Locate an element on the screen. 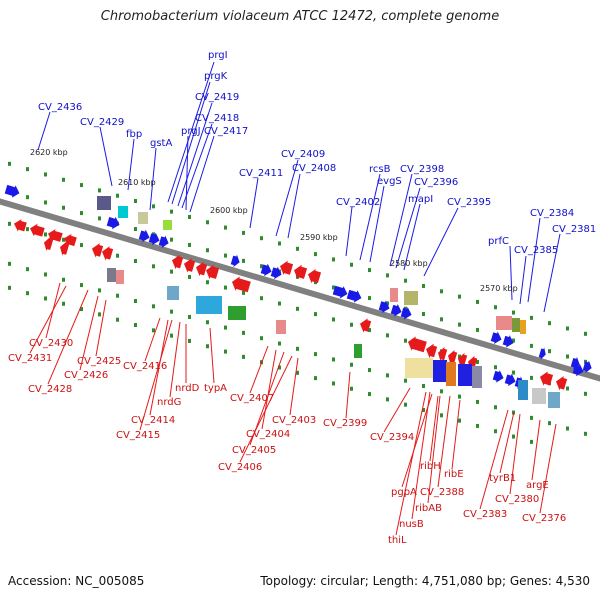 This screenshot has width=600, height=600. gene-label: CV_2385 is located at coordinates (536, 250).